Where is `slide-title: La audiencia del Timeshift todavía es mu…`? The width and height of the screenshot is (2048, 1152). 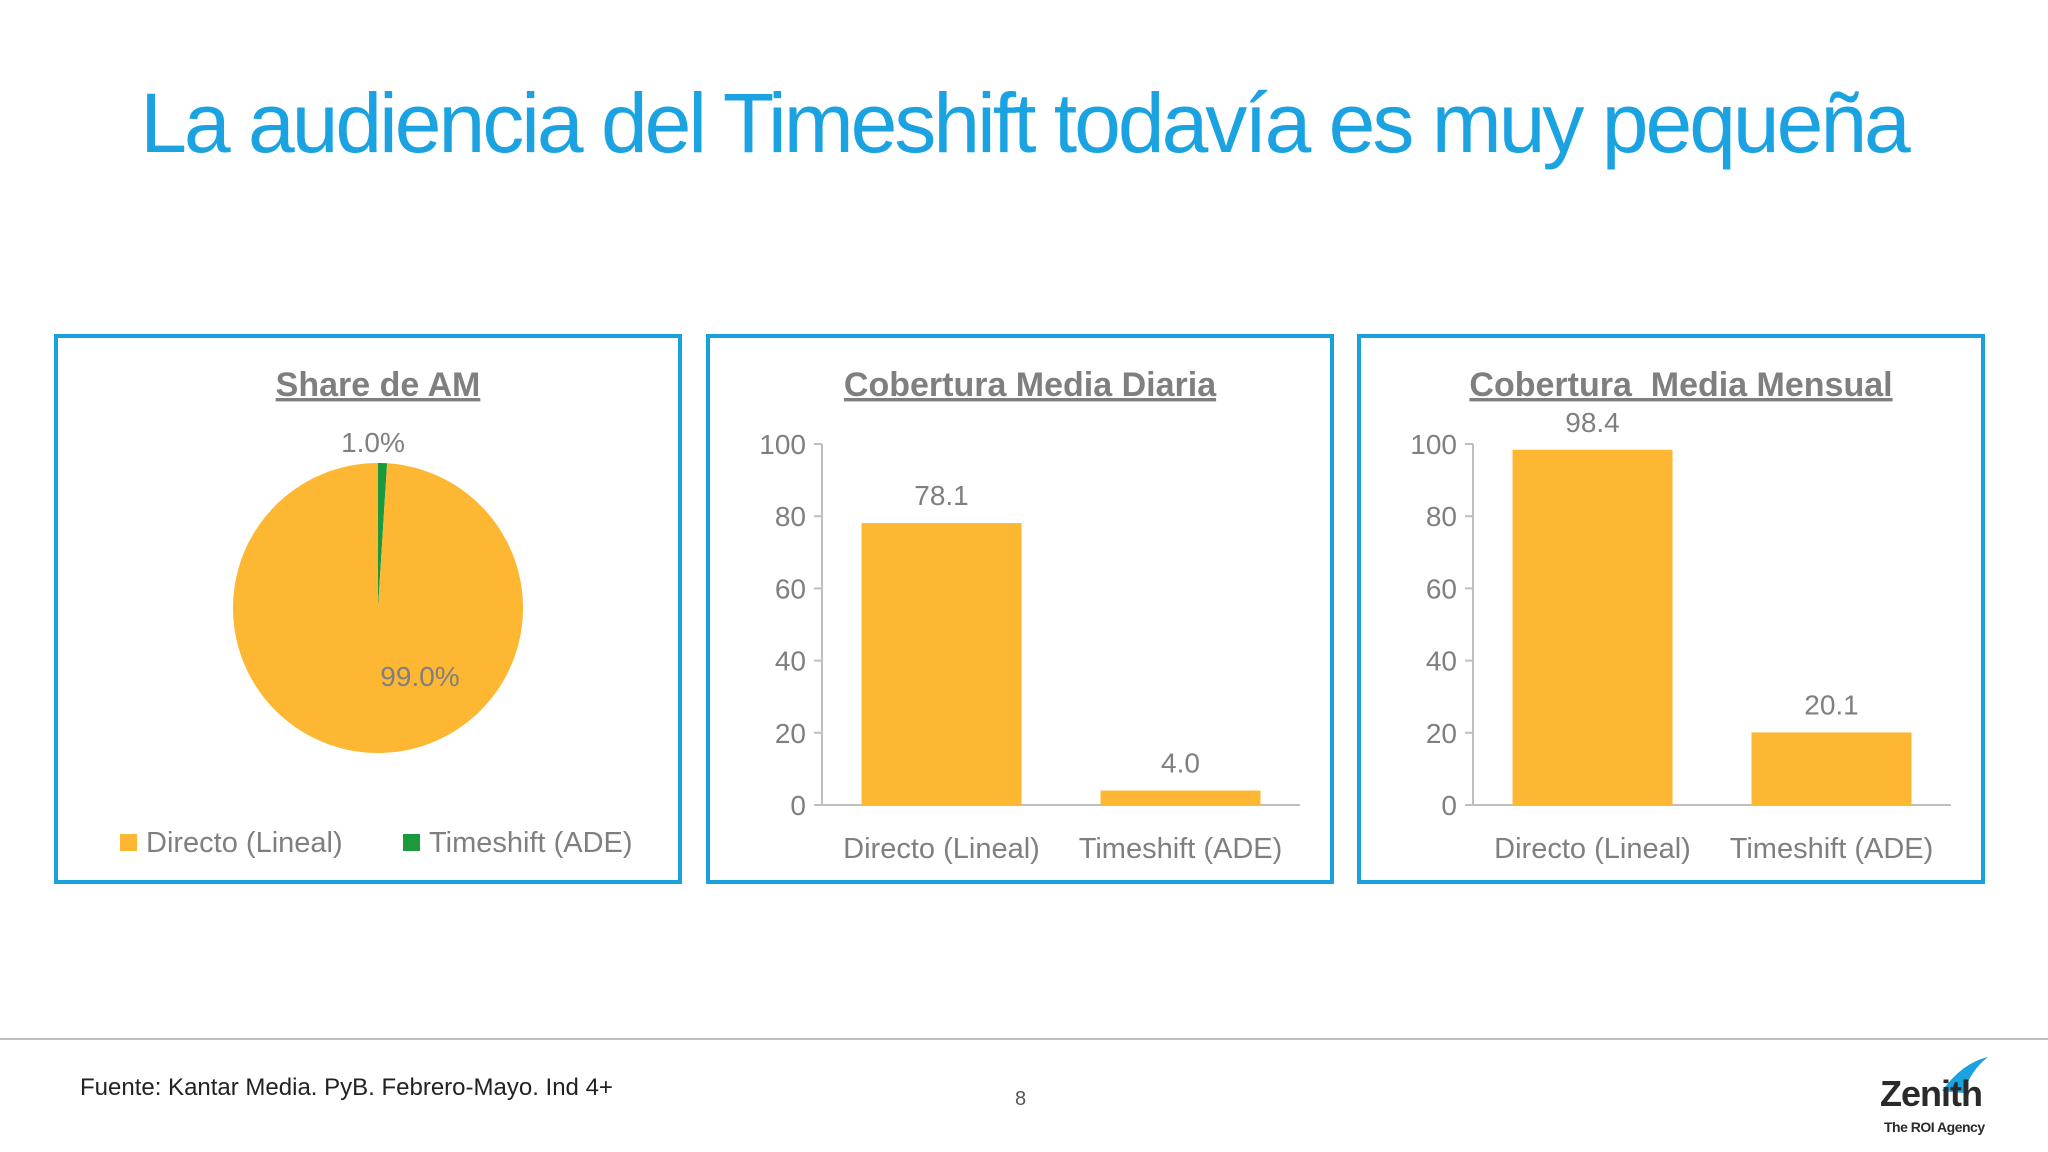 slide-title: La audiencia del Timeshift todavía es mu… is located at coordinates (1025, 123).